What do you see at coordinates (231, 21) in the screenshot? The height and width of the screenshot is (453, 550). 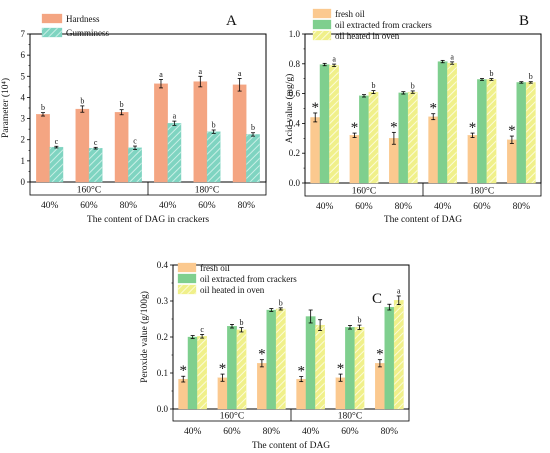 I see `panel-letter: A` at bounding box center [231, 21].